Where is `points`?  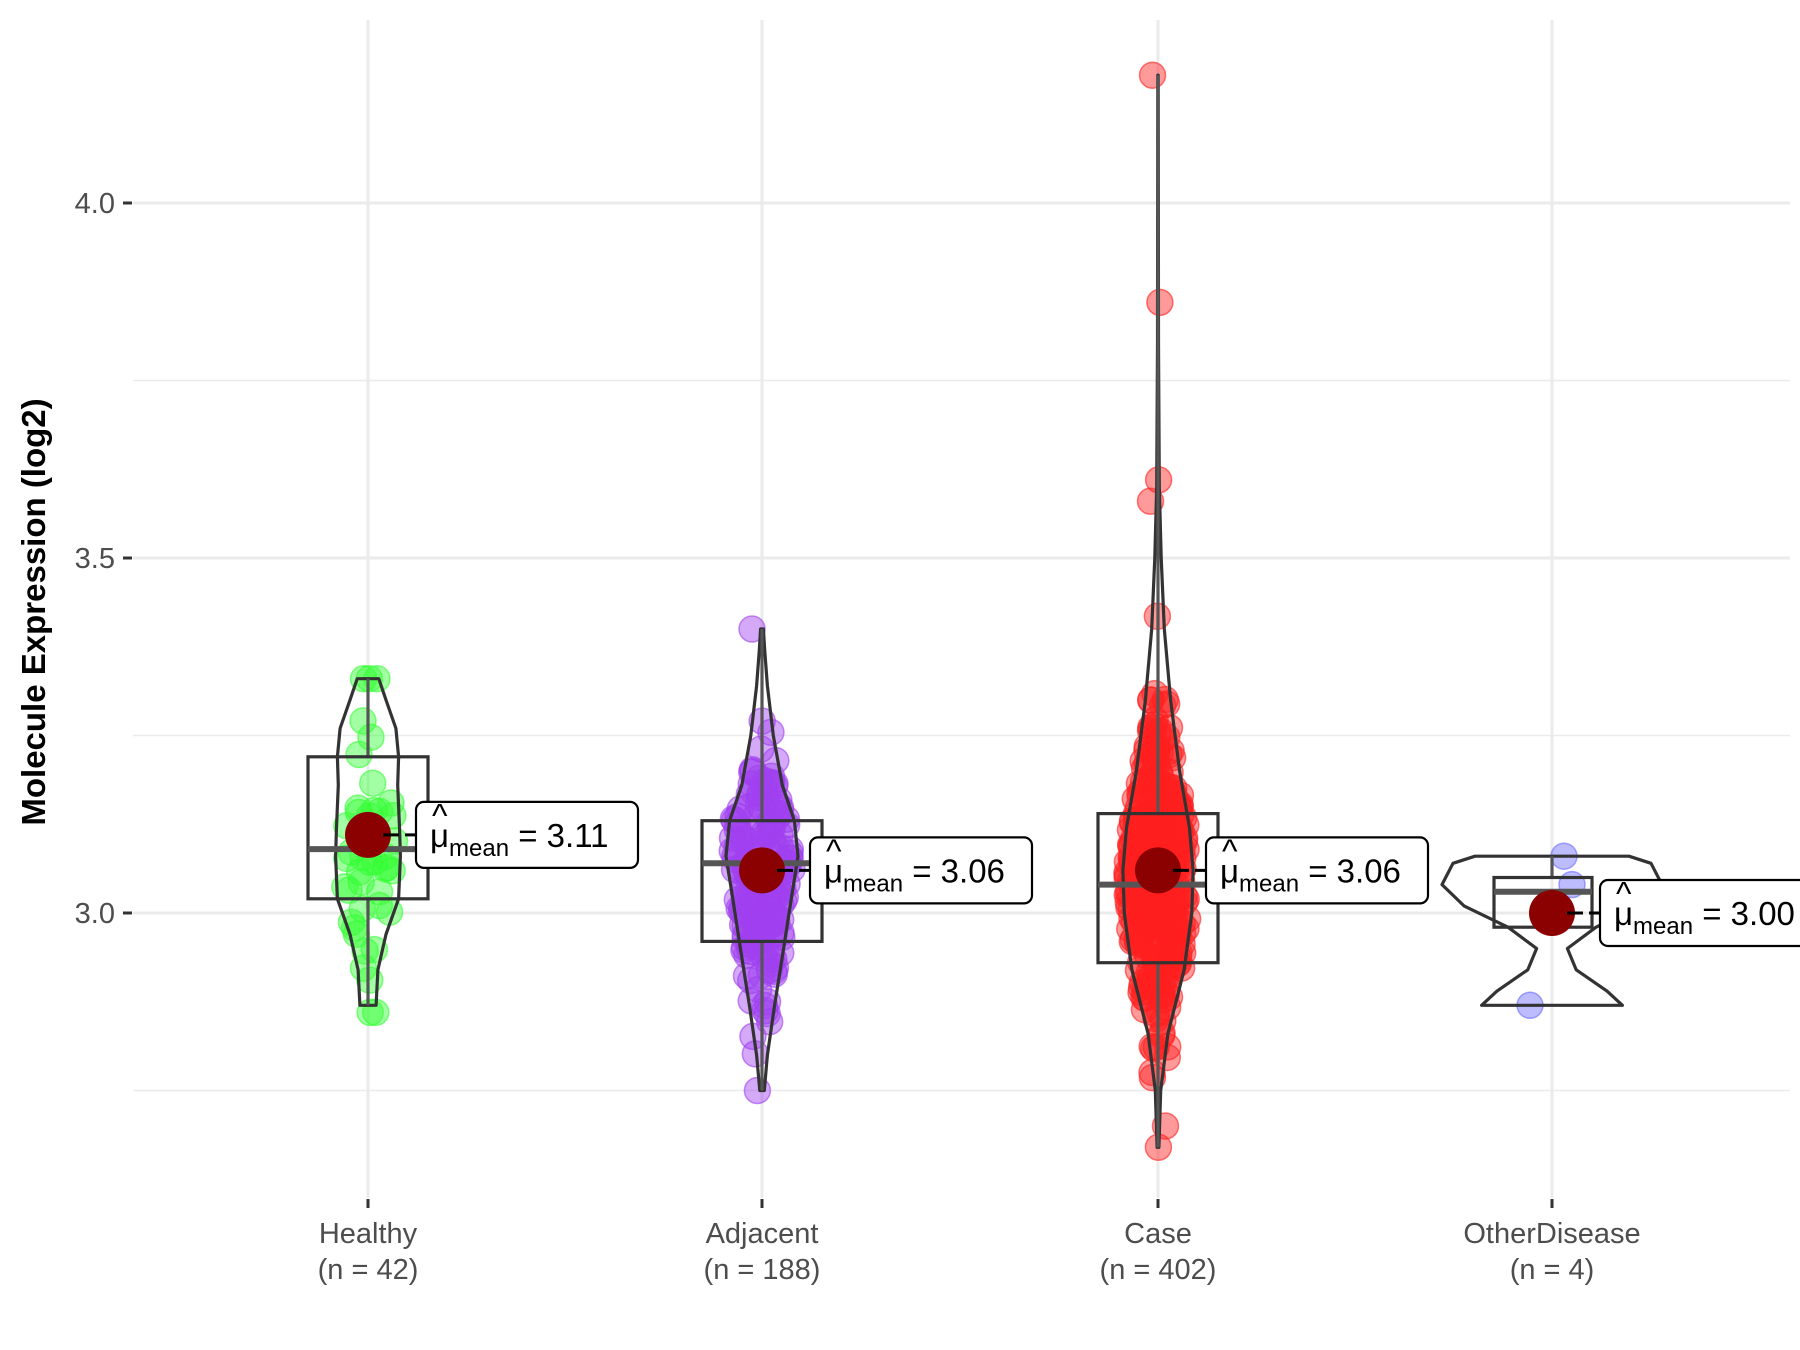
points is located at coordinates (1157, 611).